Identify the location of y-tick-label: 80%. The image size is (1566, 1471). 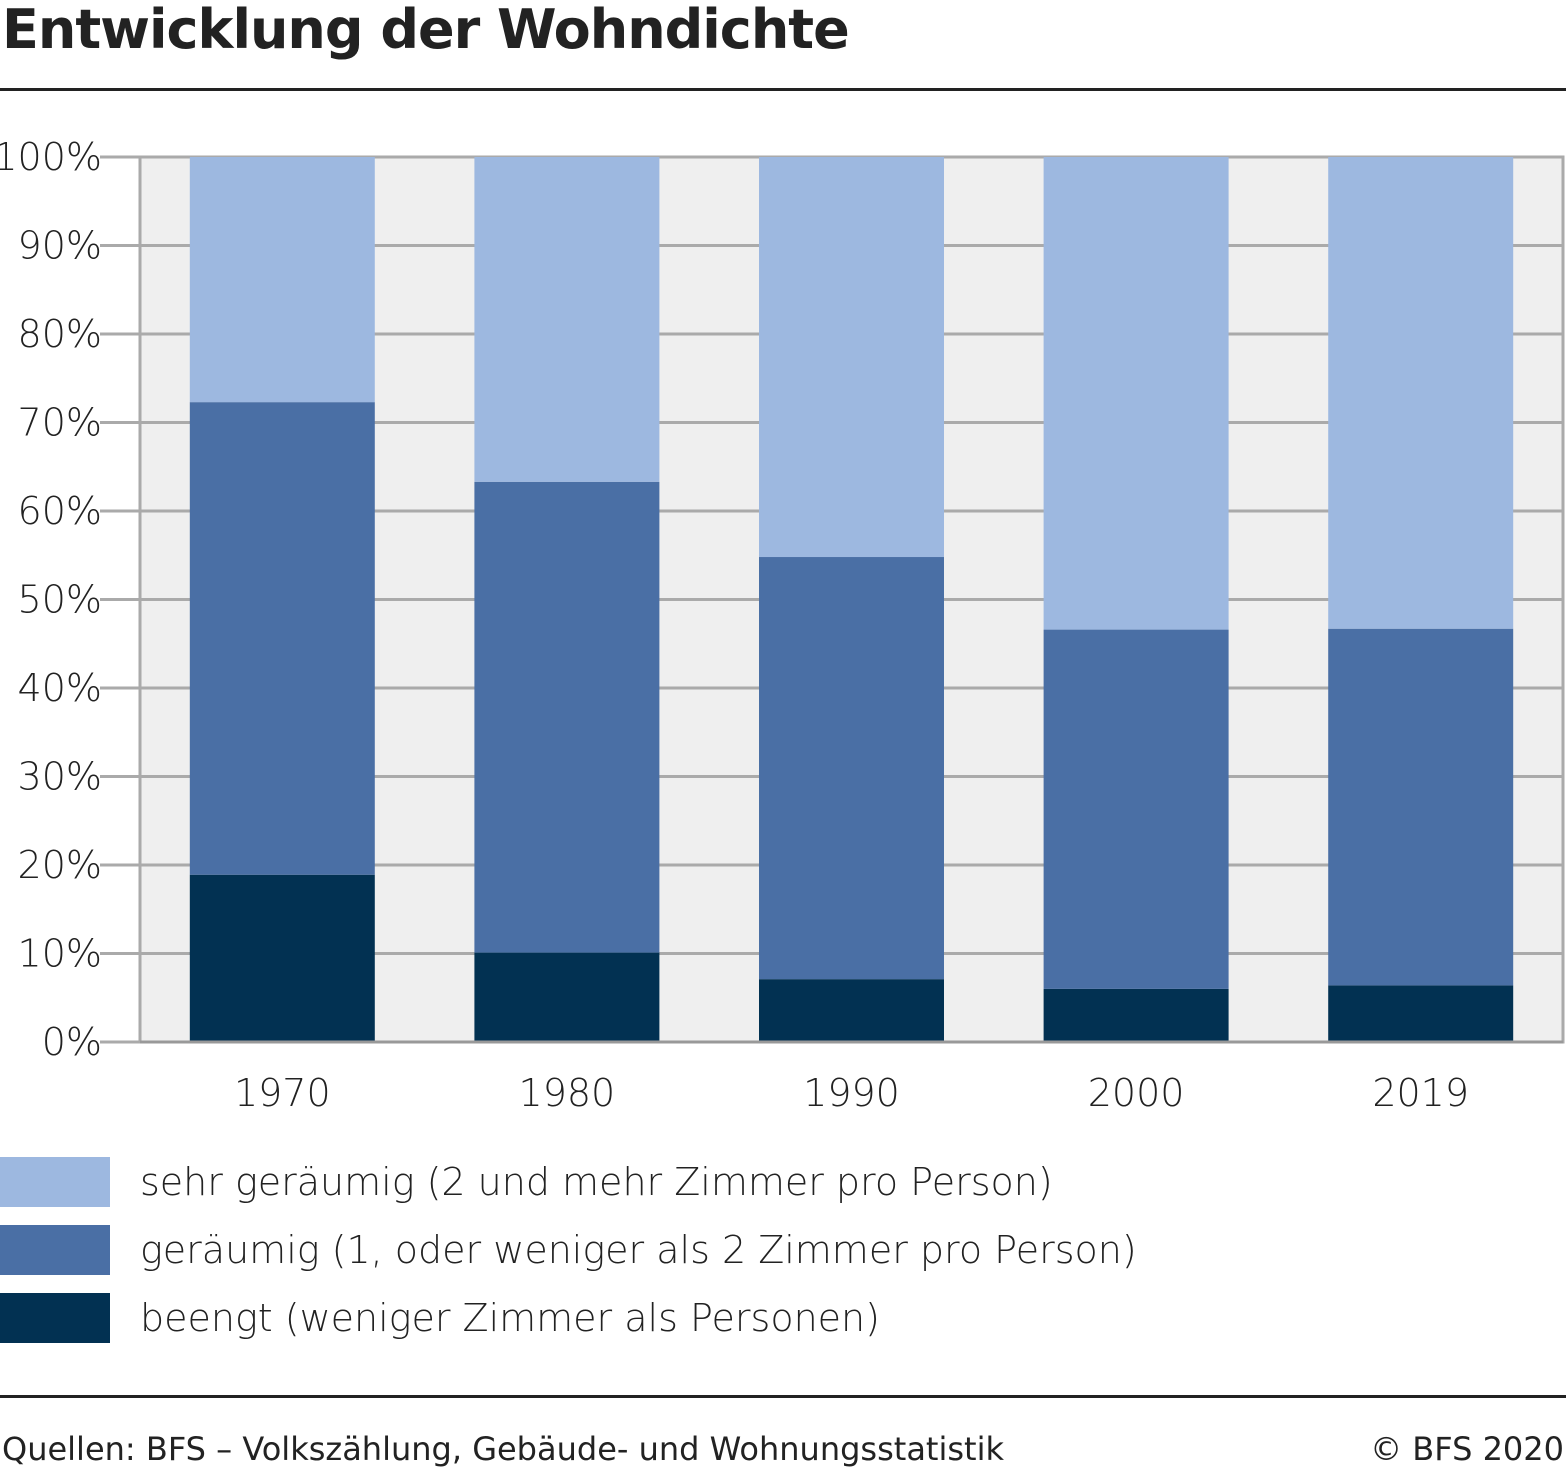
(60, 334).